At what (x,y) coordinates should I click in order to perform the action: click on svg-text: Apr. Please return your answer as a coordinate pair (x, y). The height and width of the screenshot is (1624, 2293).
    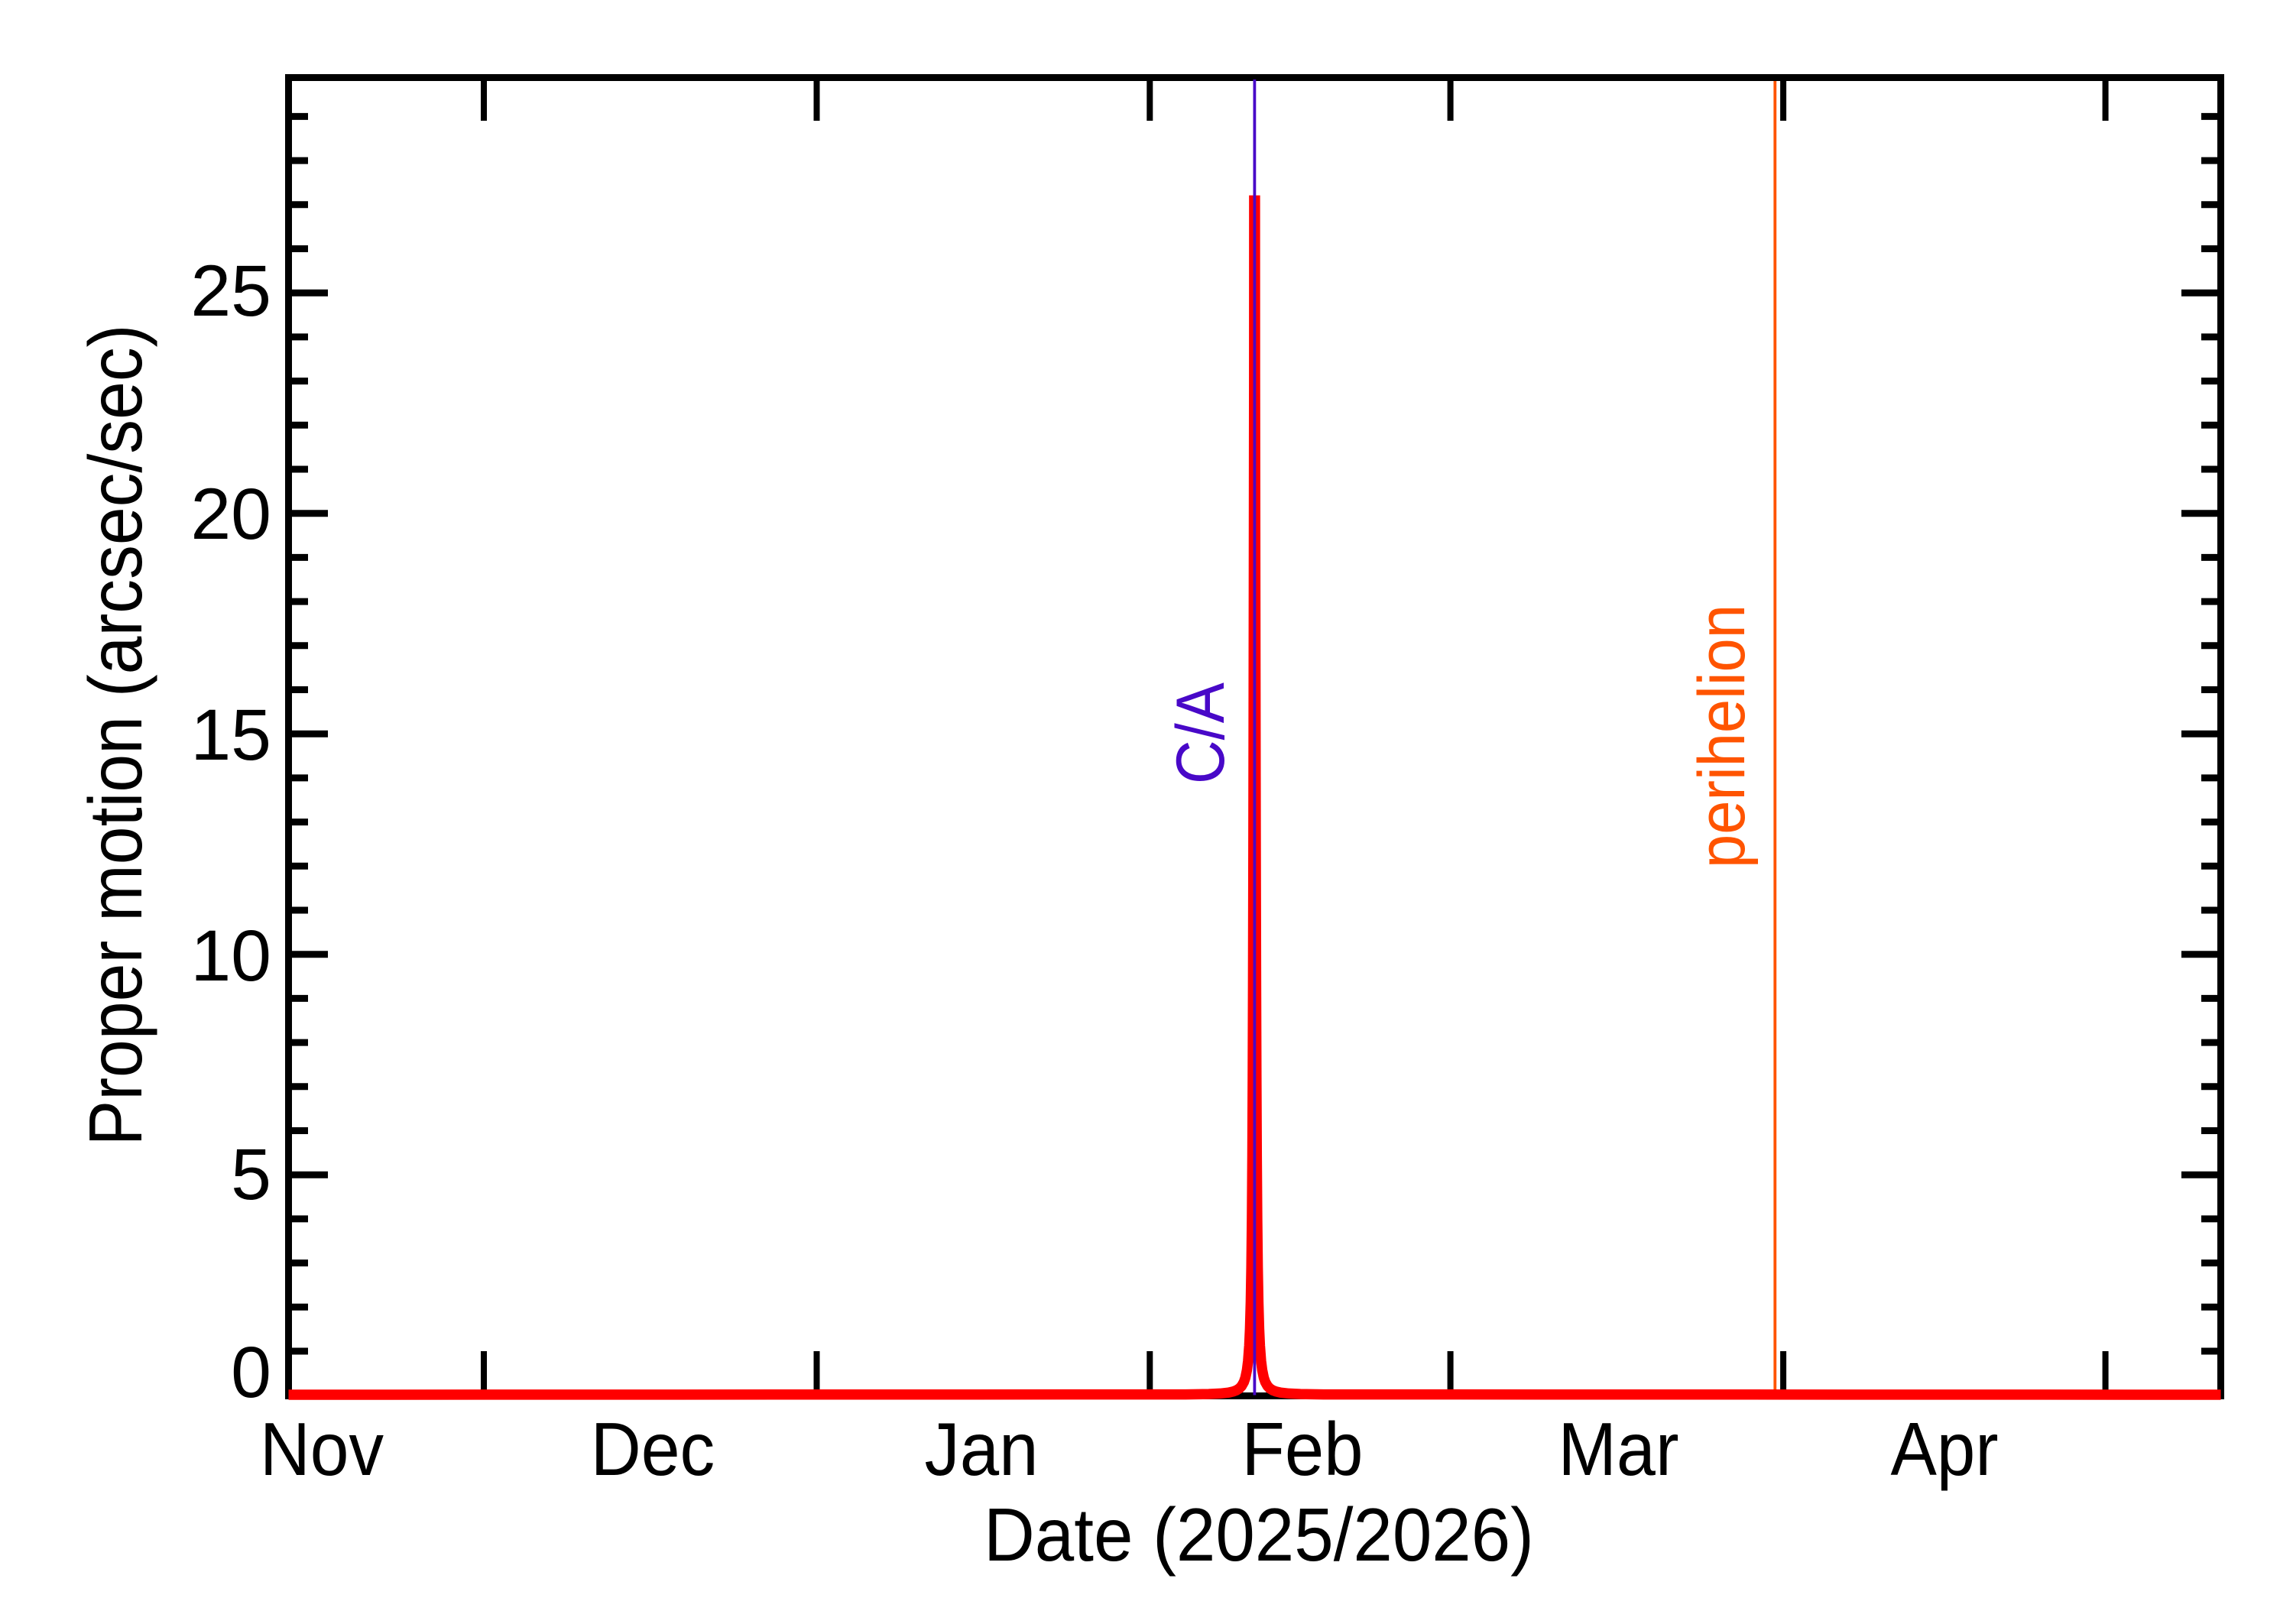
    Looking at the image, I should click on (1945, 1449).